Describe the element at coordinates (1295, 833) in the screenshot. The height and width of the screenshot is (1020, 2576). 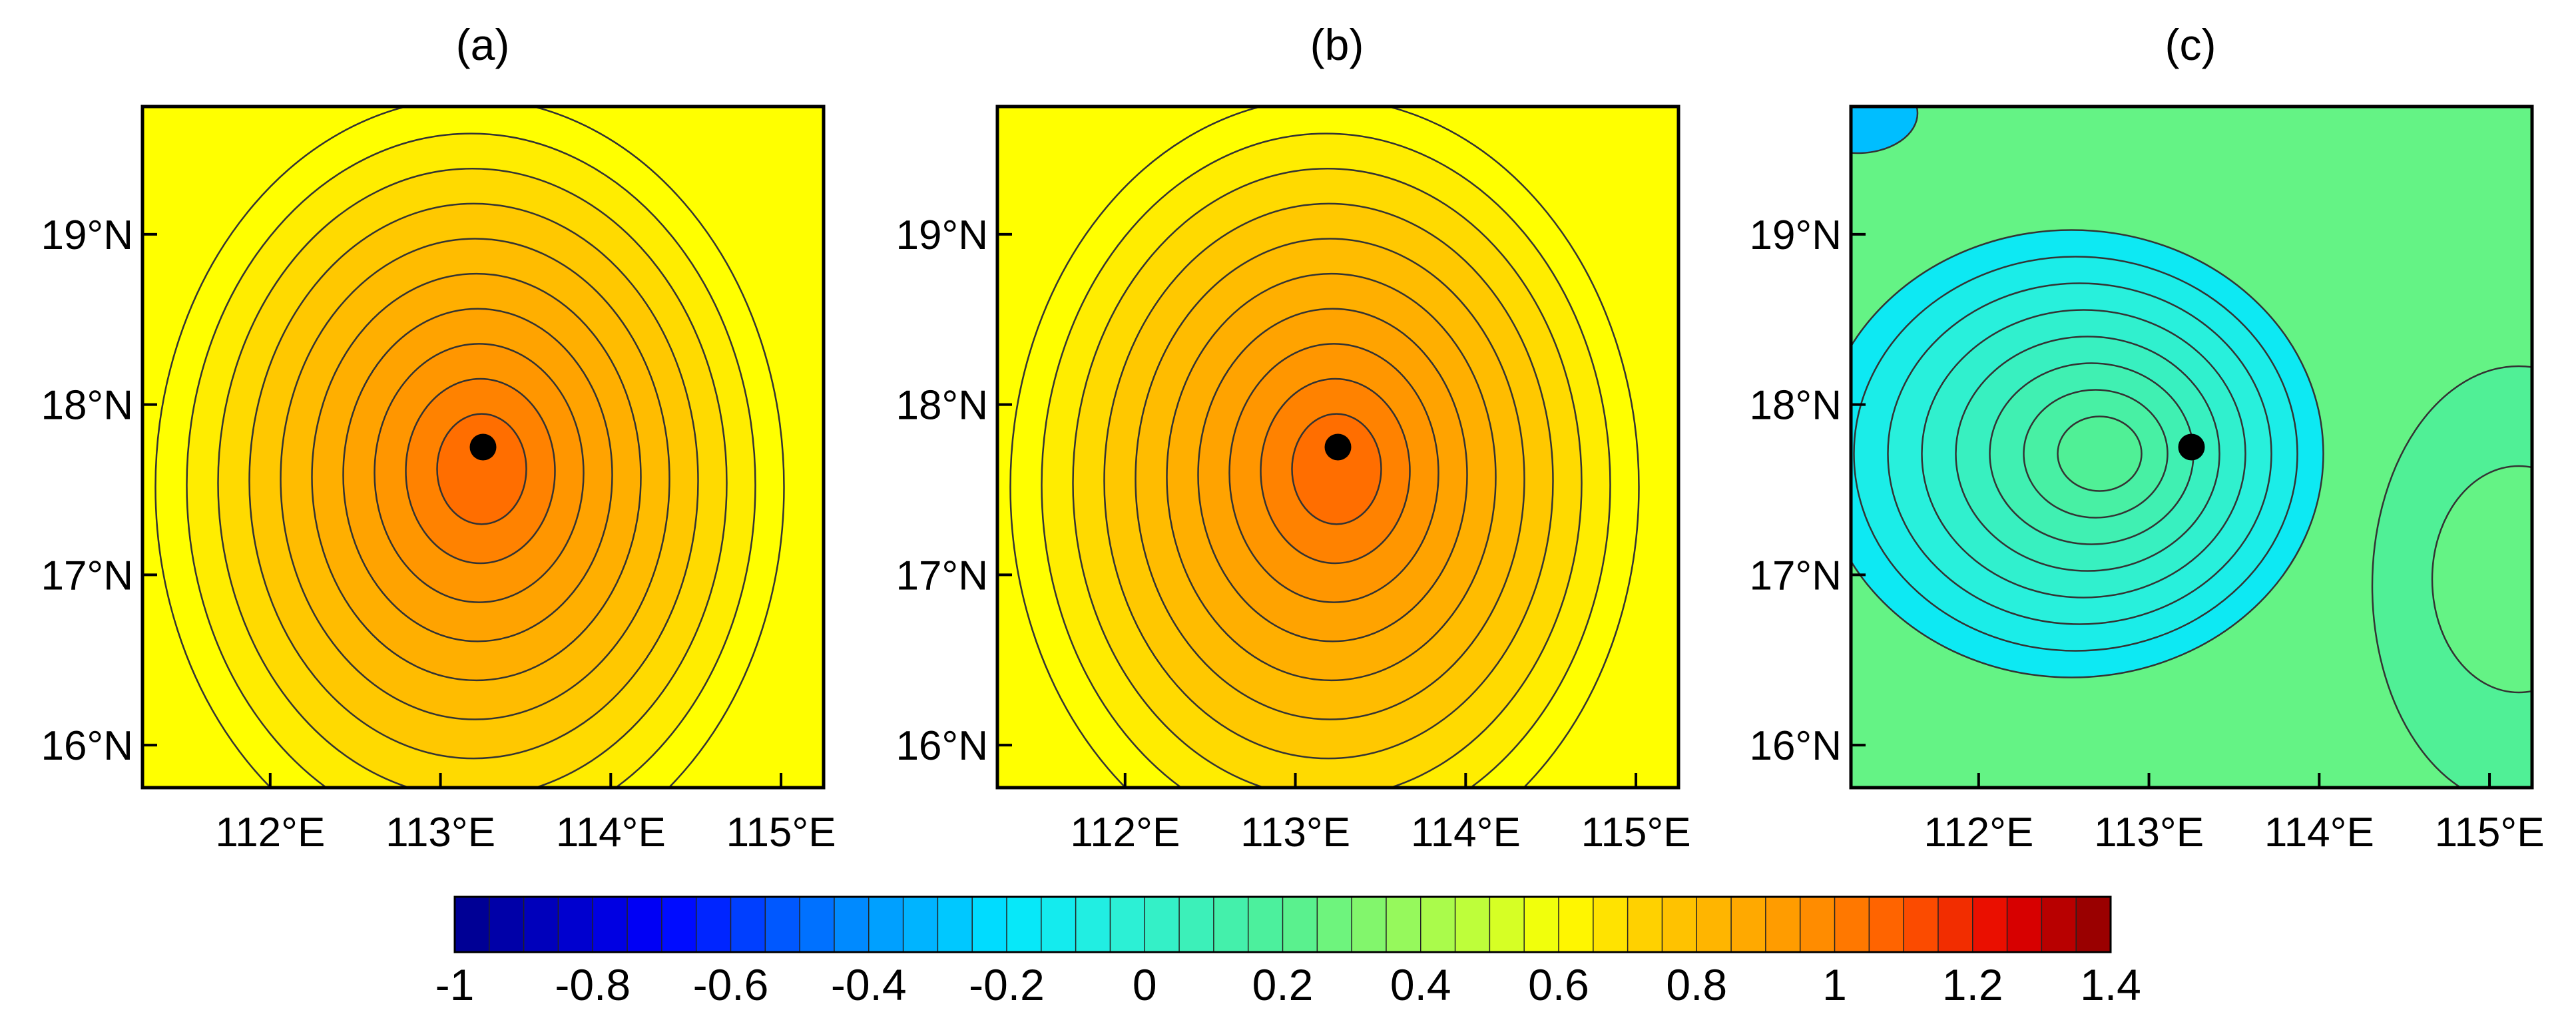
I see `panel-b-x-tick: 113°E` at that location.